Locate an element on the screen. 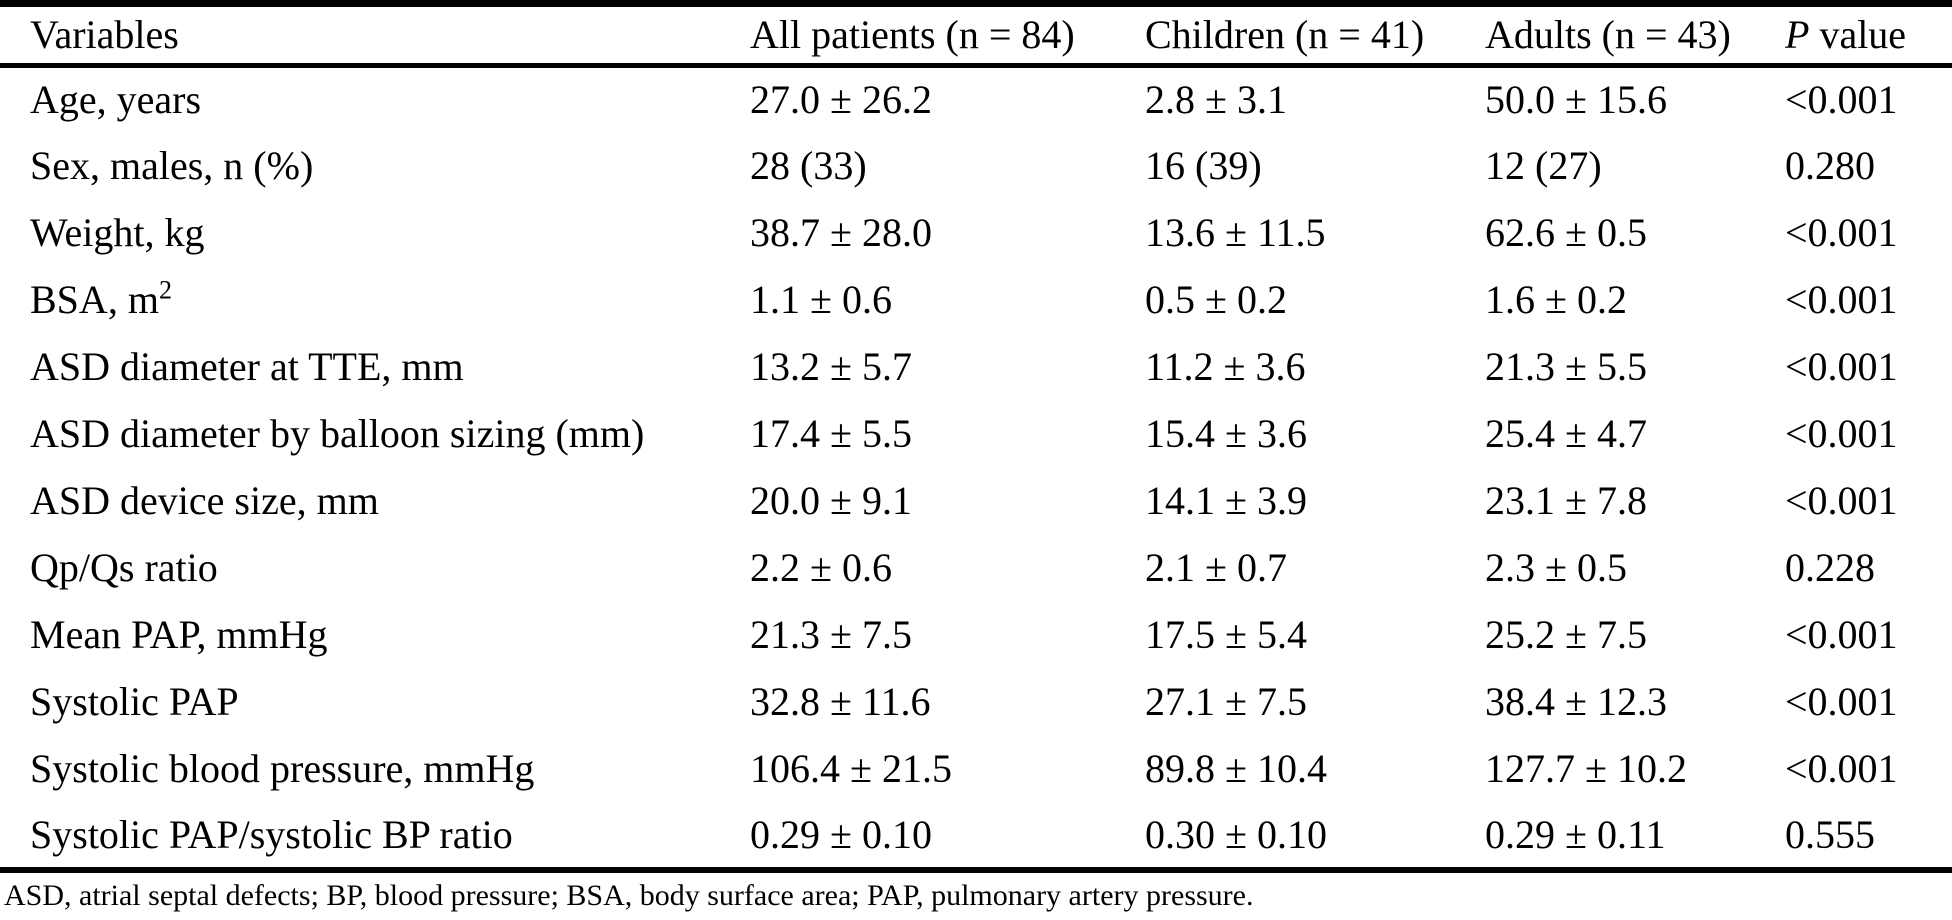 The width and height of the screenshot is (1952, 920). adults-cell: 127.7 ± 10.2 is located at coordinates (1586, 768).